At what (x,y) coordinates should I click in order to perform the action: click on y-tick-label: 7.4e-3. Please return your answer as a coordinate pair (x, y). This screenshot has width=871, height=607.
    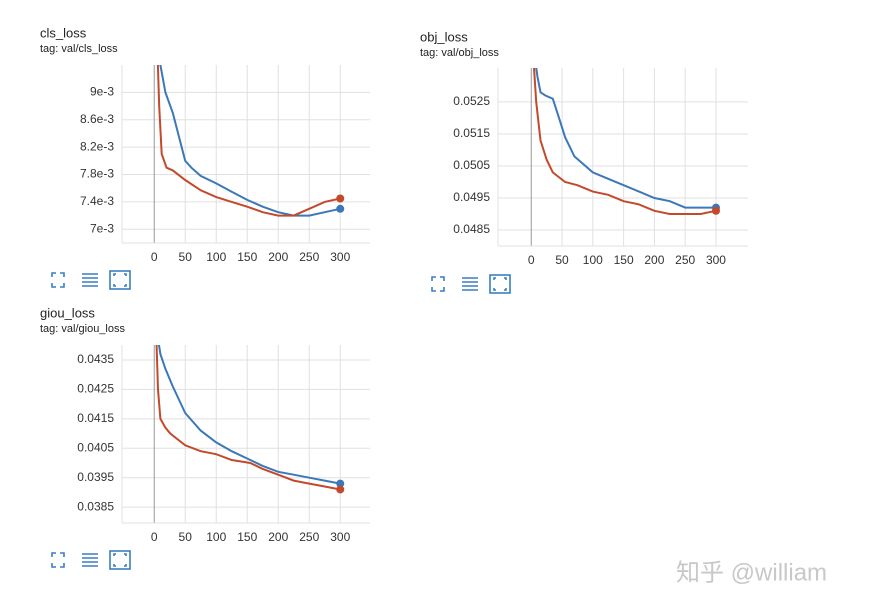
    Looking at the image, I should click on (97, 201).